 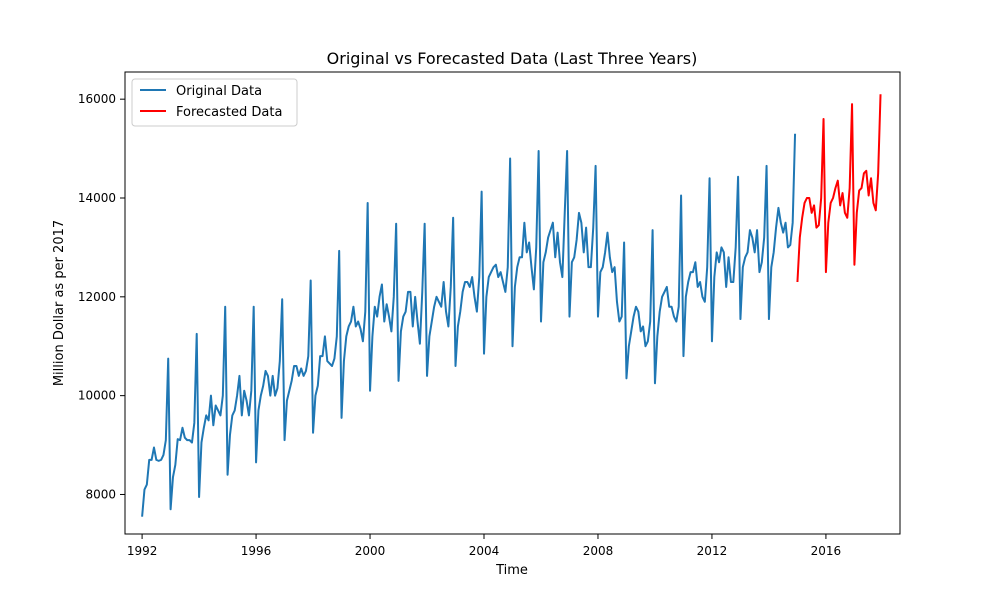 I want to click on x-axis: 1992 1996 2000 2004 2008 2012 2016, so click(x=484, y=546).